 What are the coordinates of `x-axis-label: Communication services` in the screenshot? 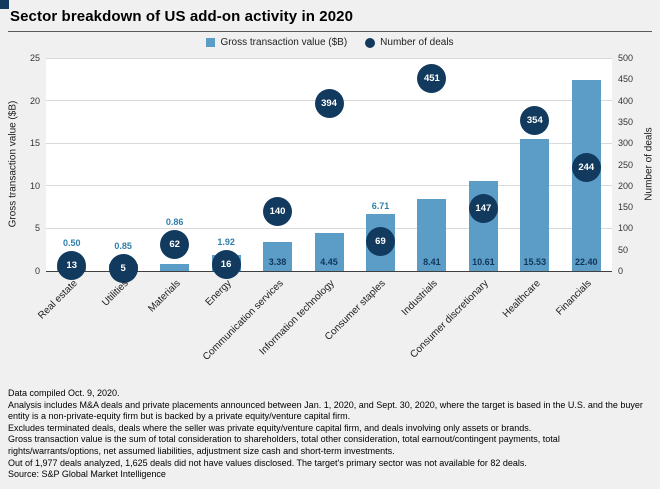 It's located at (243, 320).